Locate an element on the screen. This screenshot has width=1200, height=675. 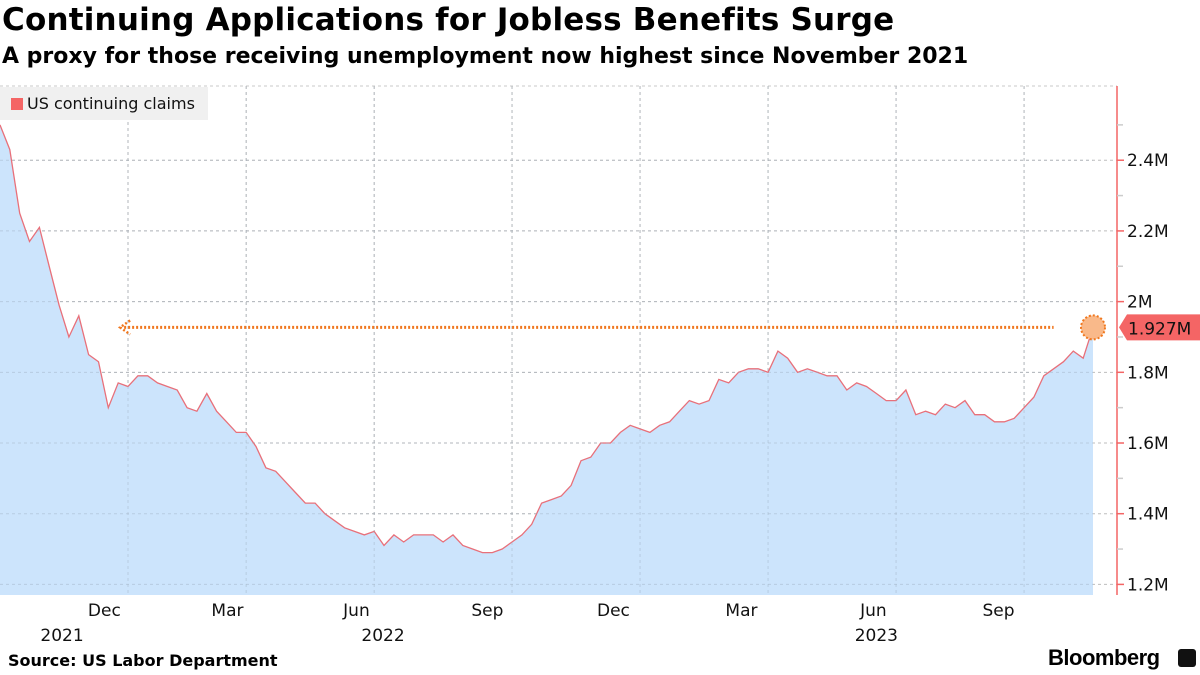
legend: US continuing claims is located at coordinates (104, 103).